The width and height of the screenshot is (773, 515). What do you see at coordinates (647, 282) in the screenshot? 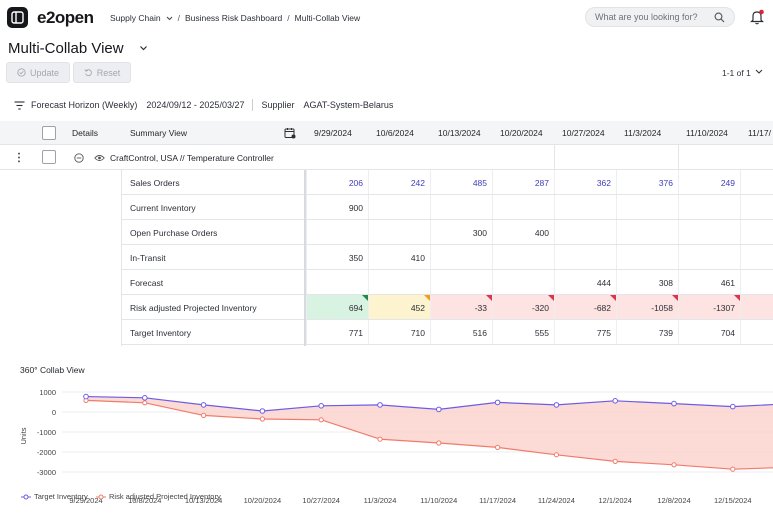
I see `table-cell: 308` at bounding box center [647, 282].